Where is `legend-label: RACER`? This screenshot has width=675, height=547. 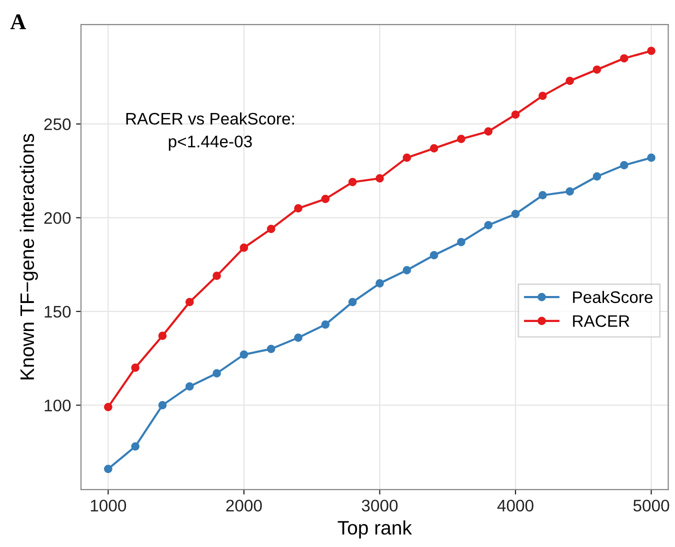
legend-label: RACER is located at coordinates (601, 321).